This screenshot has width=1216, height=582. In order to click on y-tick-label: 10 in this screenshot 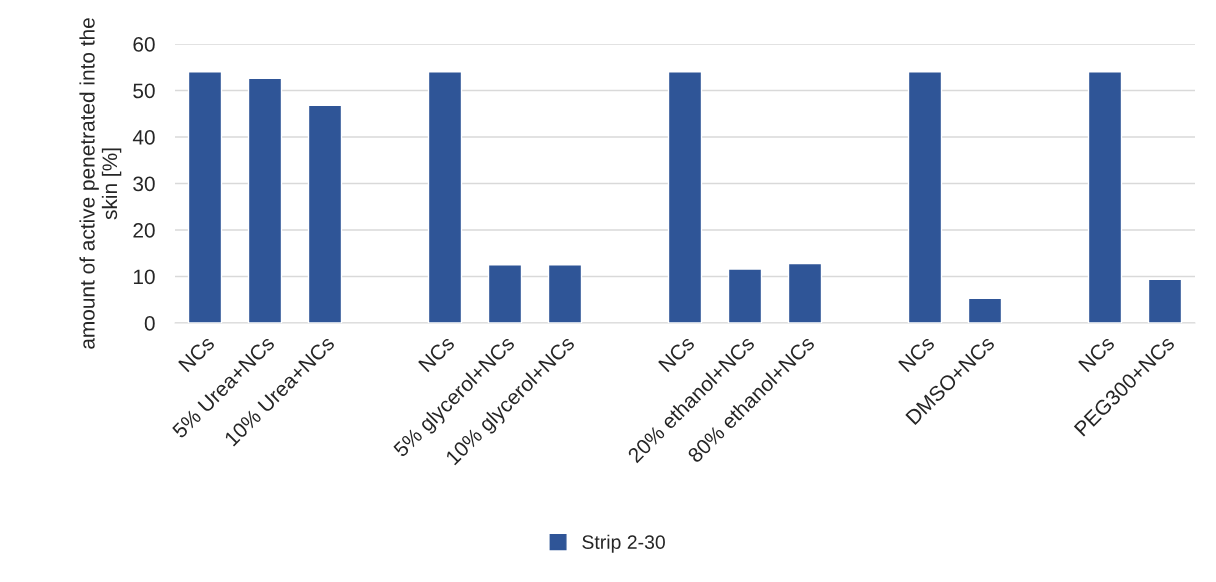, I will do `click(144, 277)`.